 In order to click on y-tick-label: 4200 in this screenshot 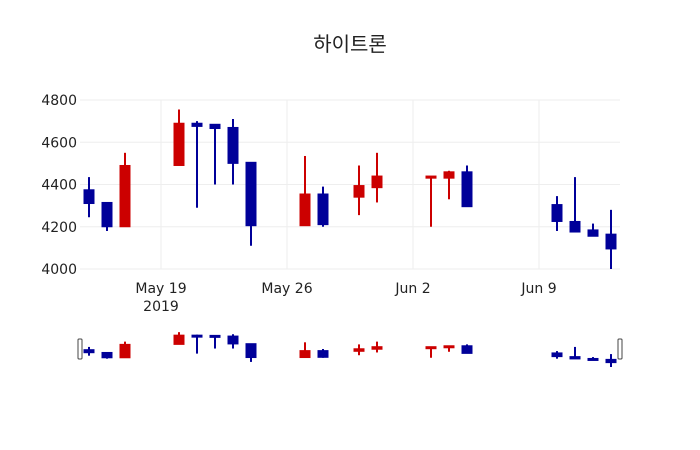, I will do `click(59, 228)`.